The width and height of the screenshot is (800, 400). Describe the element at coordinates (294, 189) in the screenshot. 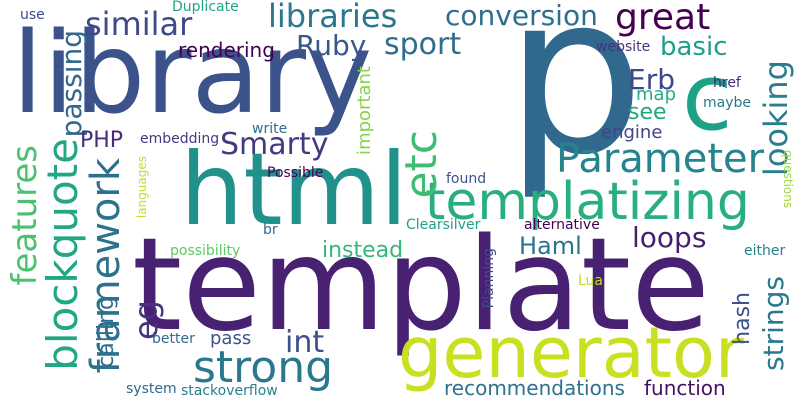

I see `word-html: html` at that location.